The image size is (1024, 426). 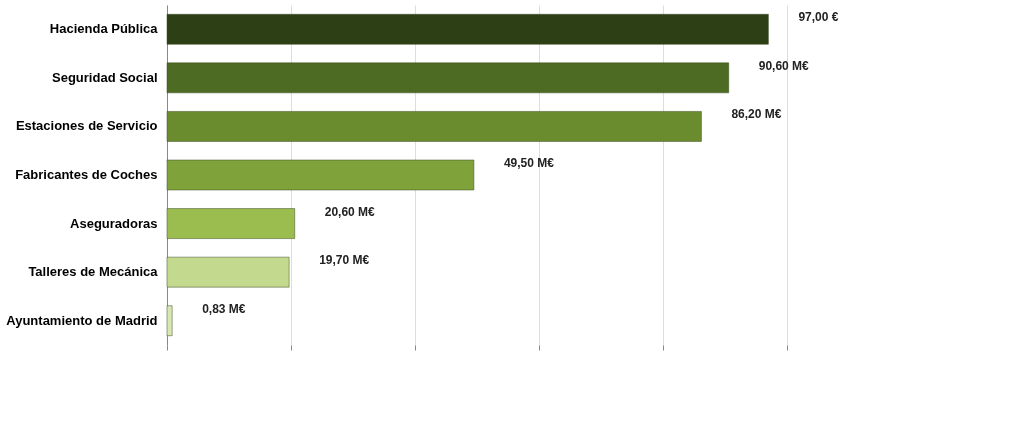 What do you see at coordinates (818, 17) in the screenshot?
I see `data-label: 97,00 €` at bounding box center [818, 17].